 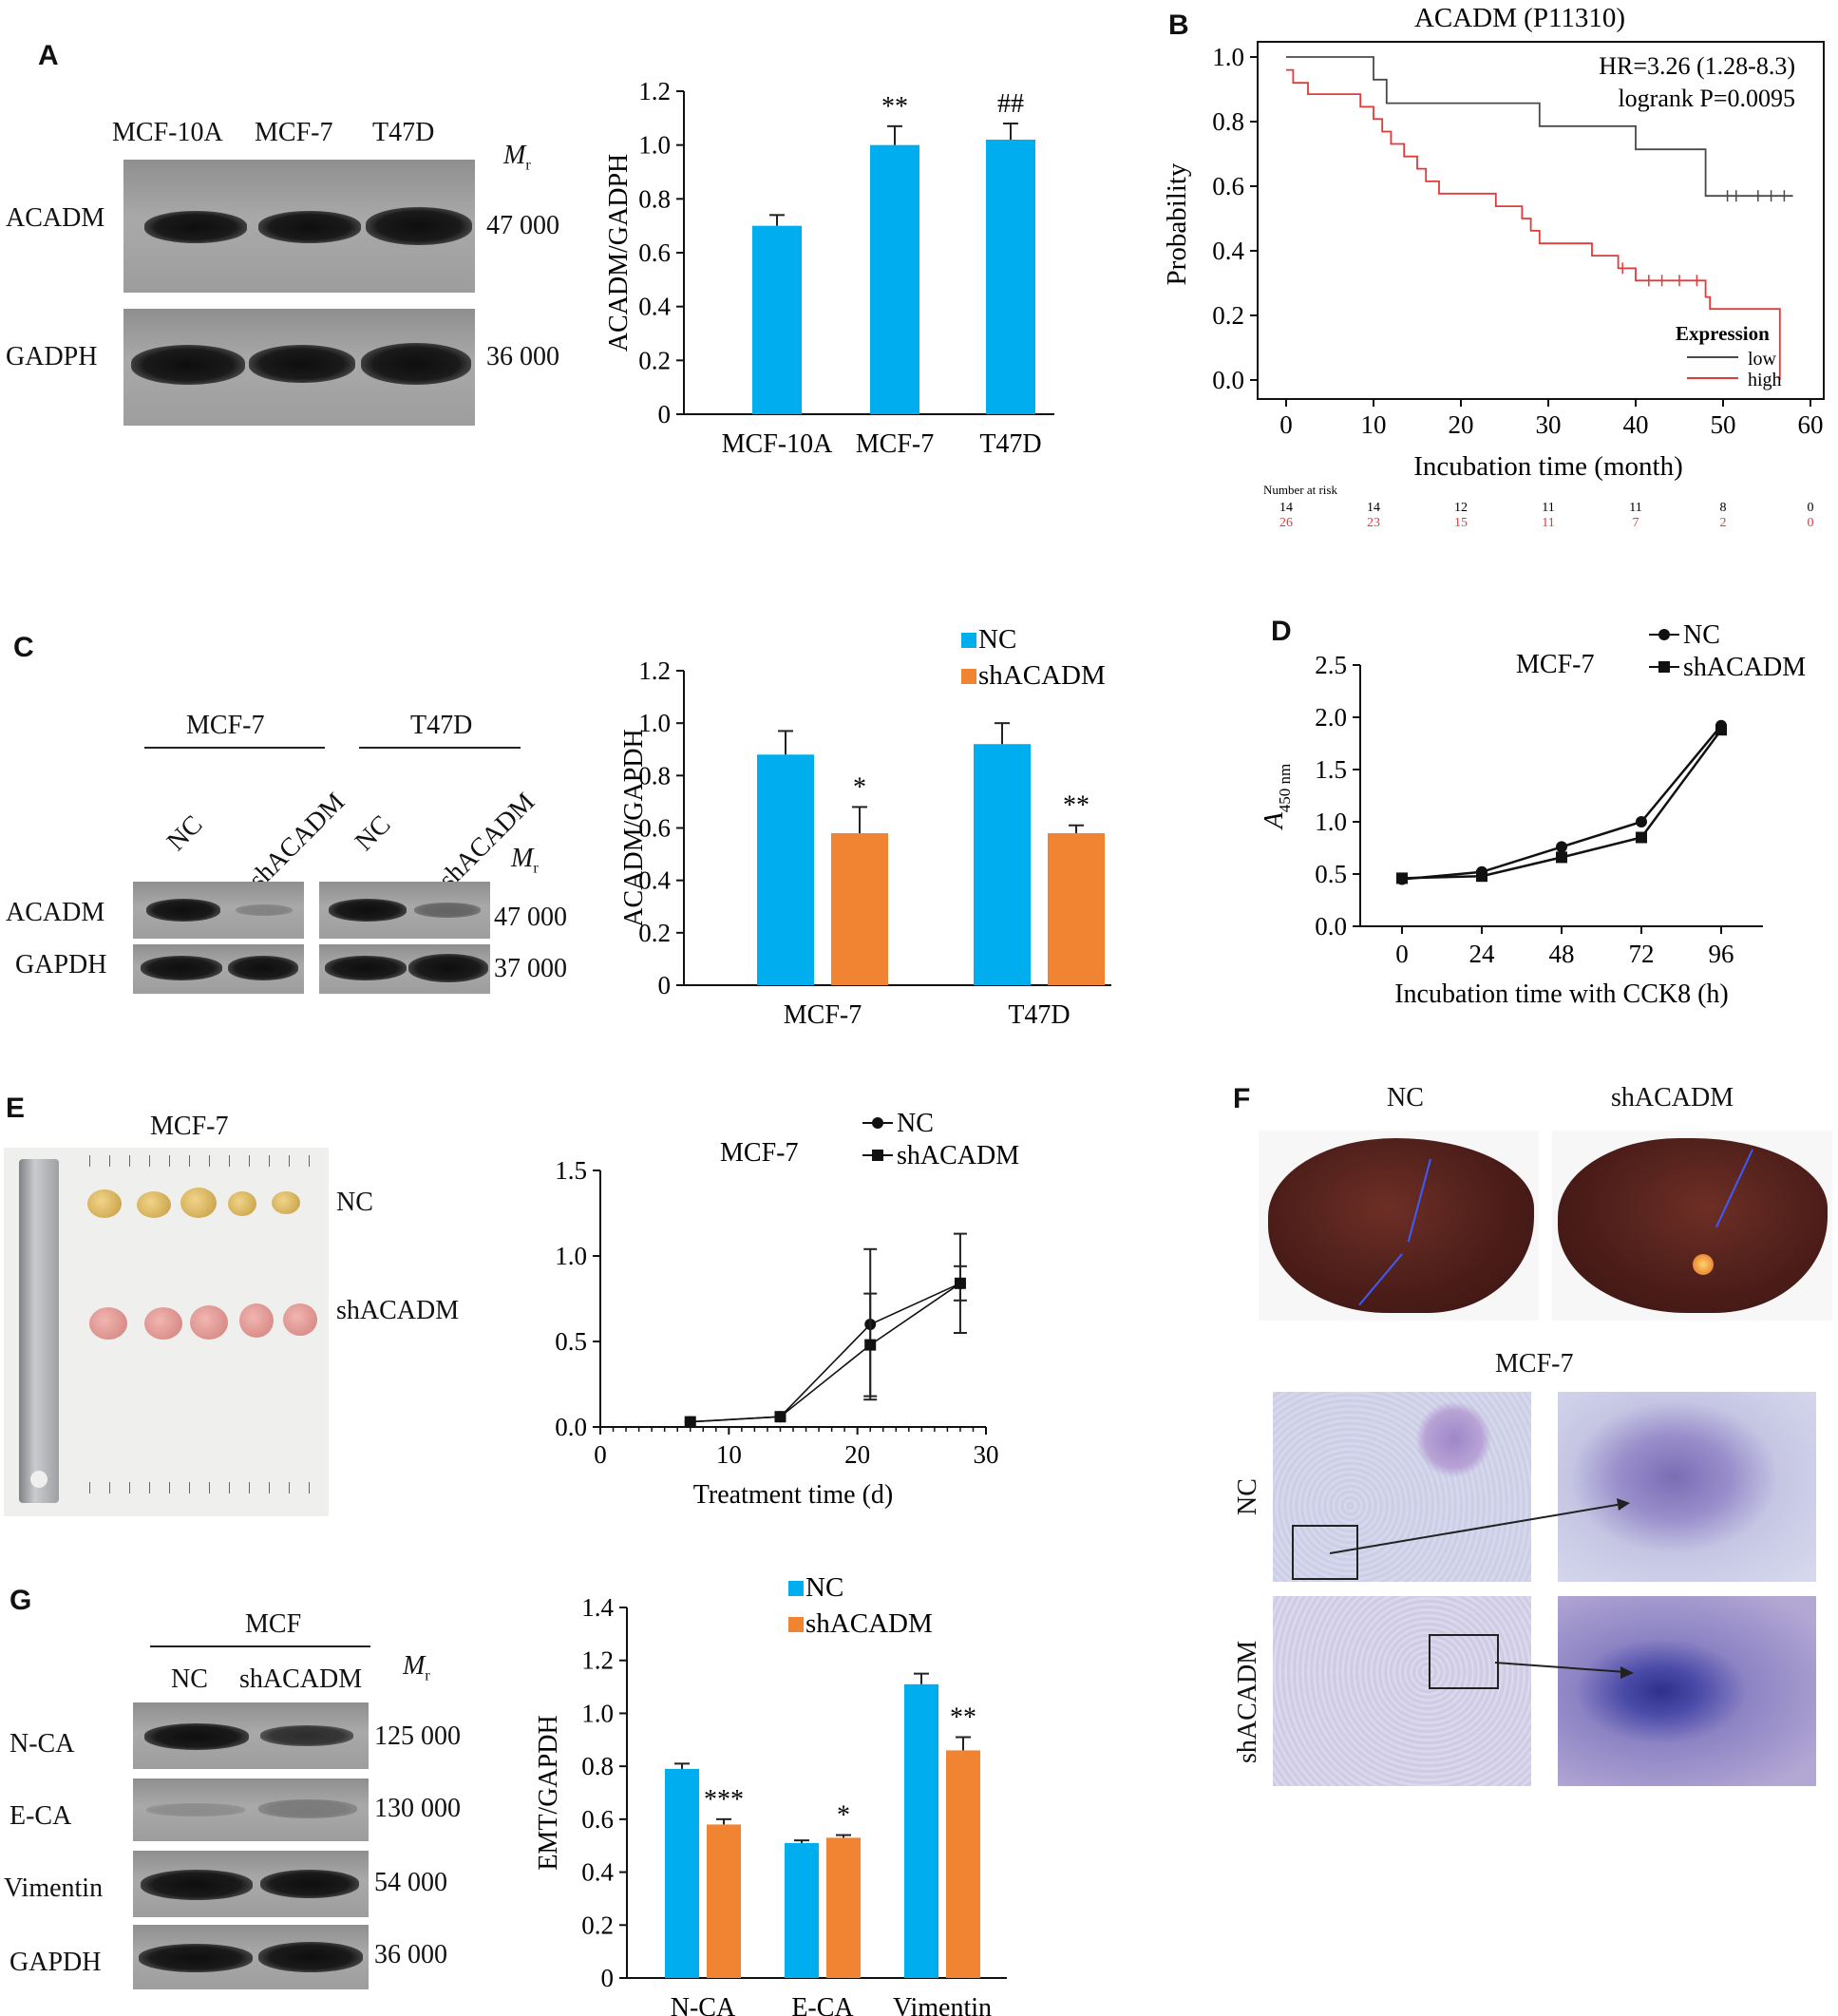 What do you see at coordinates (724, 1800) in the screenshot?
I see `significance-mark: ***` at bounding box center [724, 1800].